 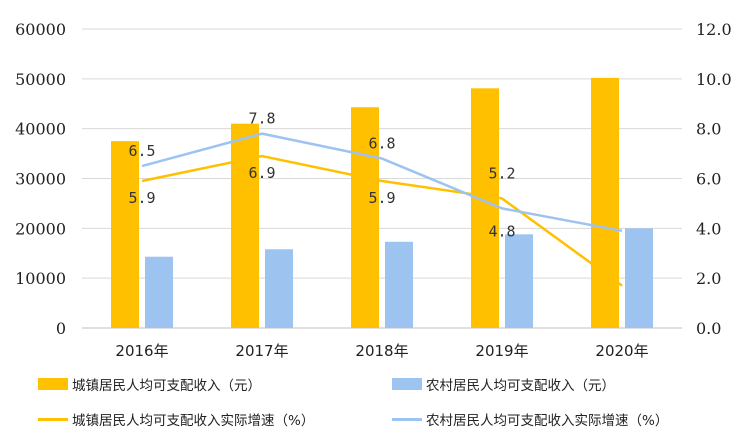 I want to click on data-label-rural-growth: 6.8, so click(x=381, y=144).